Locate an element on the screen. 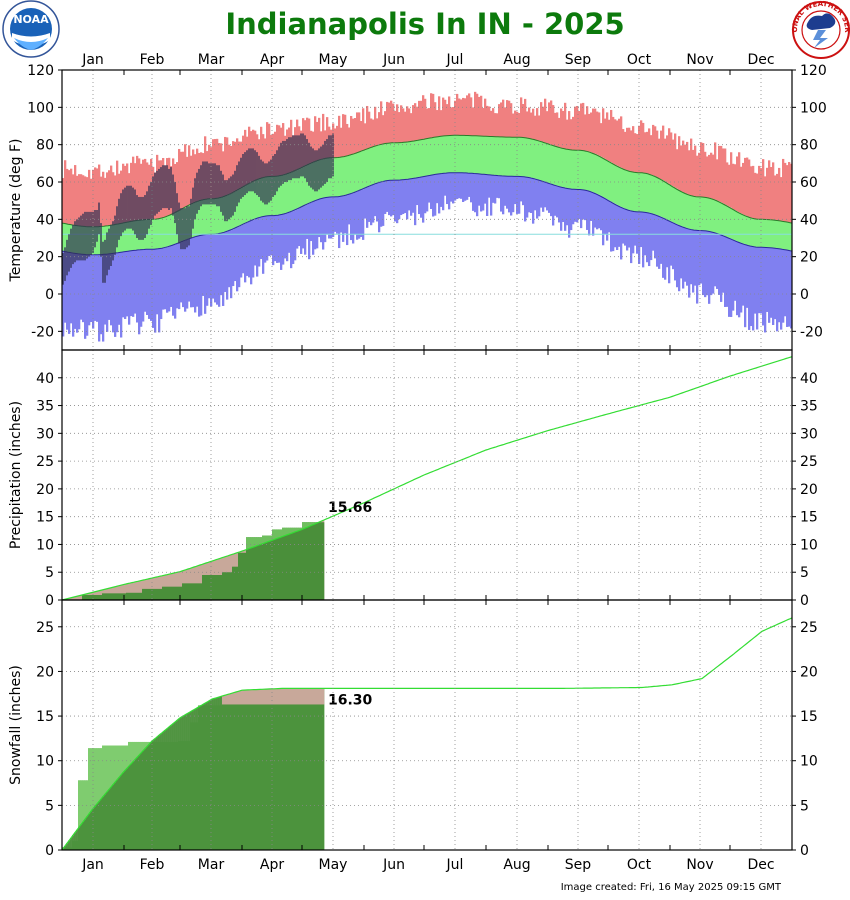 The height and width of the screenshot is (900, 850). y-tick-label-left: 0 is located at coordinates (49, 851).